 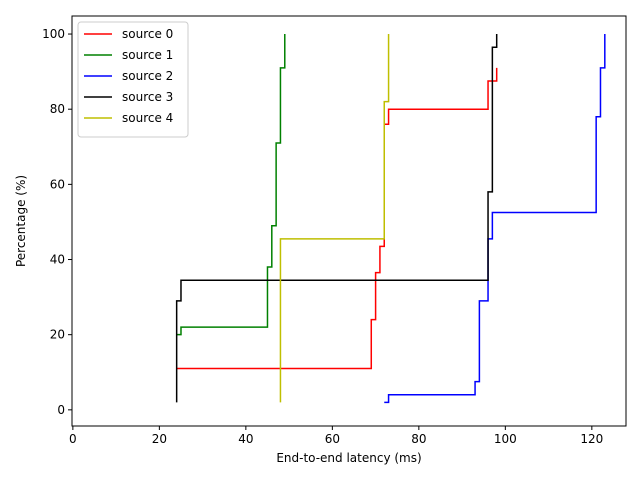 I want to click on legend-label: source 2, so click(x=147, y=76).